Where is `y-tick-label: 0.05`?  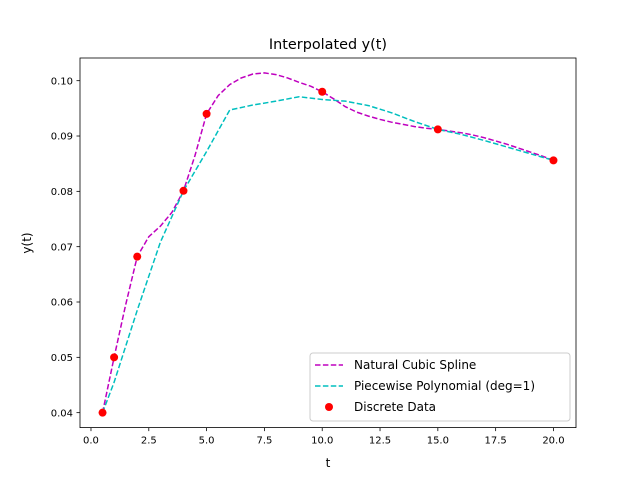
y-tick-label: 0.05 is located at coordinates (62, 358).